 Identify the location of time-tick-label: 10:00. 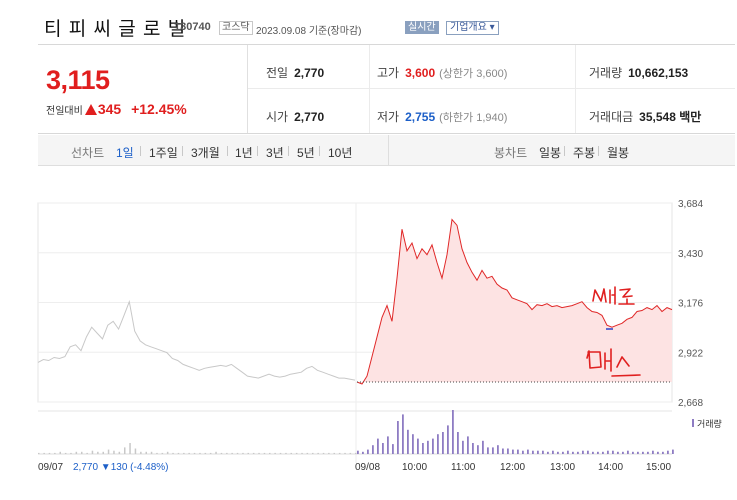
(414, 467).